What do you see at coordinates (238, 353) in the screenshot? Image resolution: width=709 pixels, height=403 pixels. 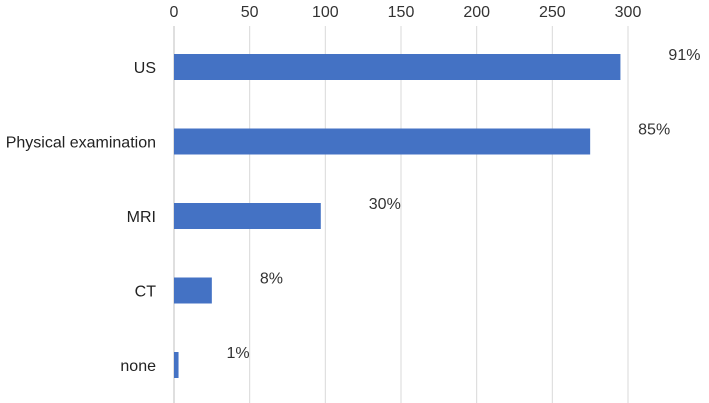 I see `data-label: 1%` at bounding box center [238, 353].